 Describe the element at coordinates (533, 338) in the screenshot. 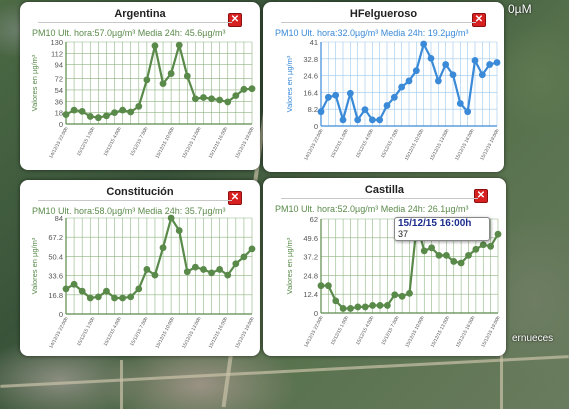

I see `map-place-label: ernueces` at that location.